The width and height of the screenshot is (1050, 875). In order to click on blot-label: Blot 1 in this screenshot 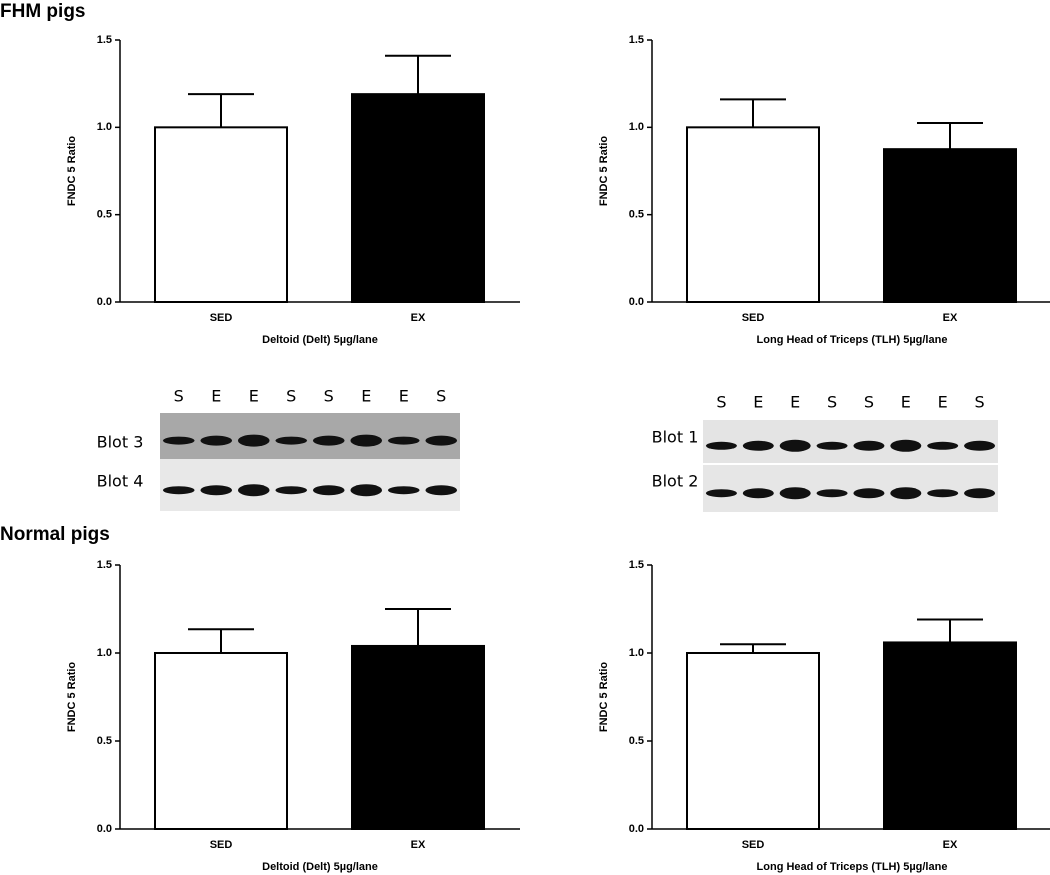, I will do `click(675, 437)`.